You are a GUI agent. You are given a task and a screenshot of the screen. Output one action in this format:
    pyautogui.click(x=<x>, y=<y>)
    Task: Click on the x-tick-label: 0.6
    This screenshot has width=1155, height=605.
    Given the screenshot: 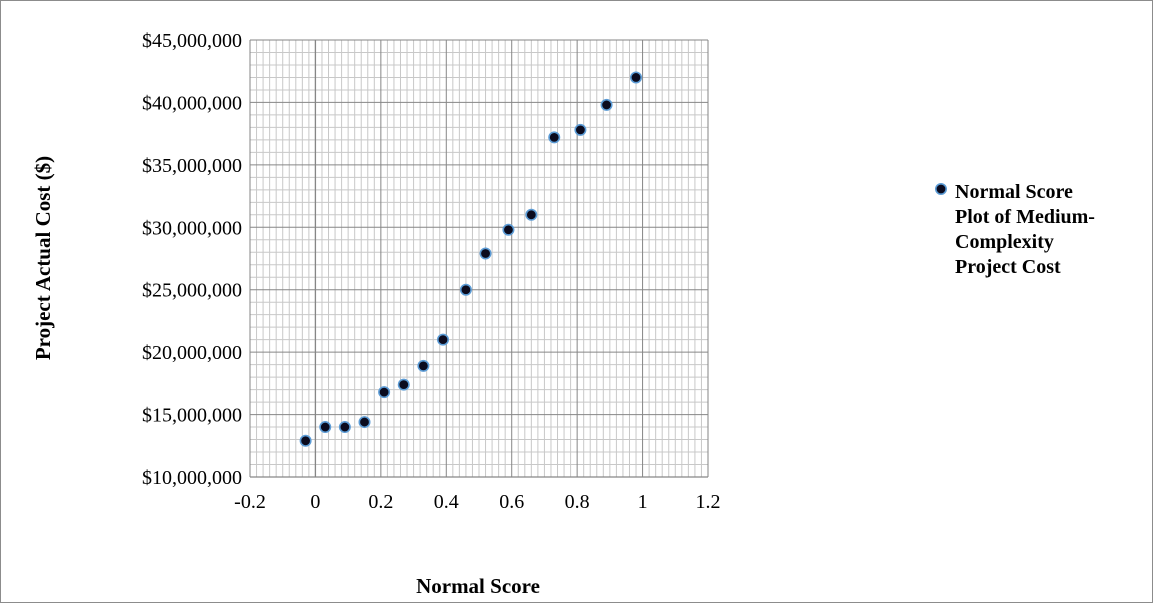 What is the action you would take?
    pyautogui.click(x=511, y=502)
    